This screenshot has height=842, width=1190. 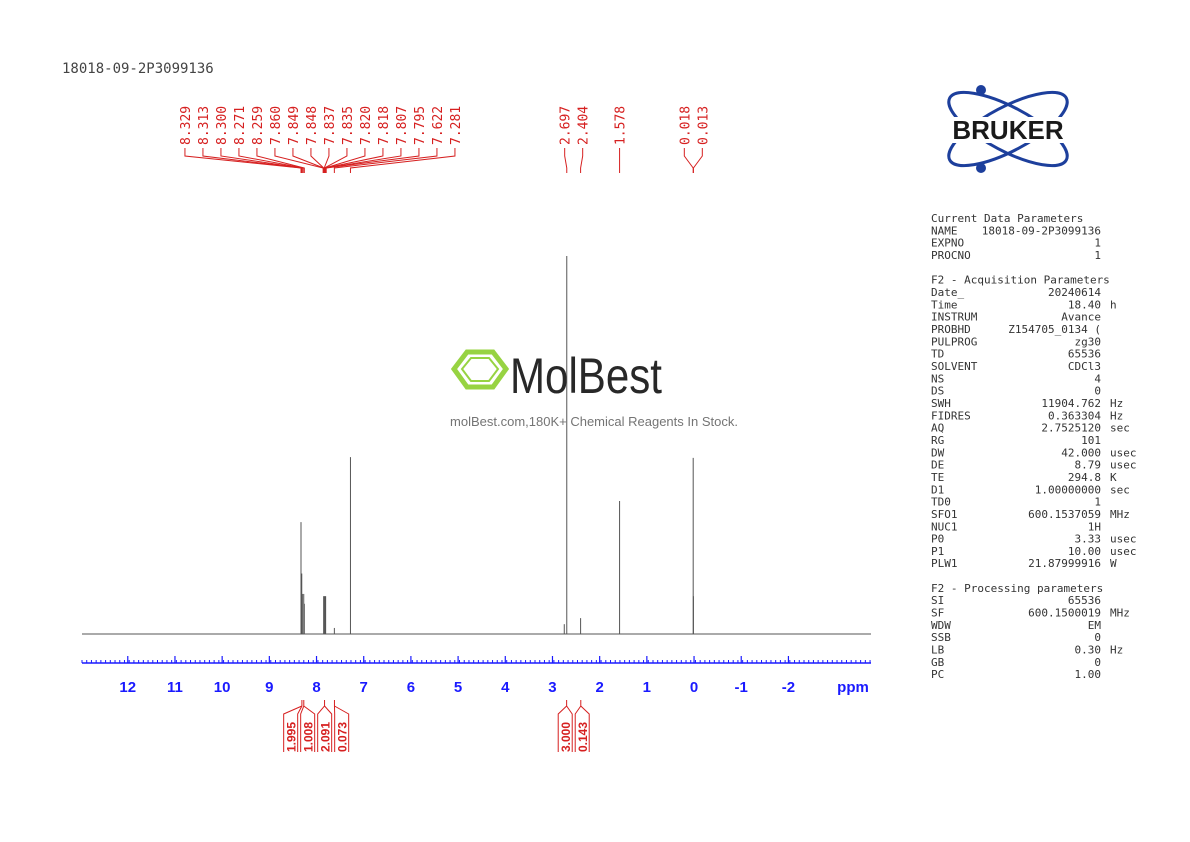 I want to click on param-name: TE, so click(x=937, y=477).